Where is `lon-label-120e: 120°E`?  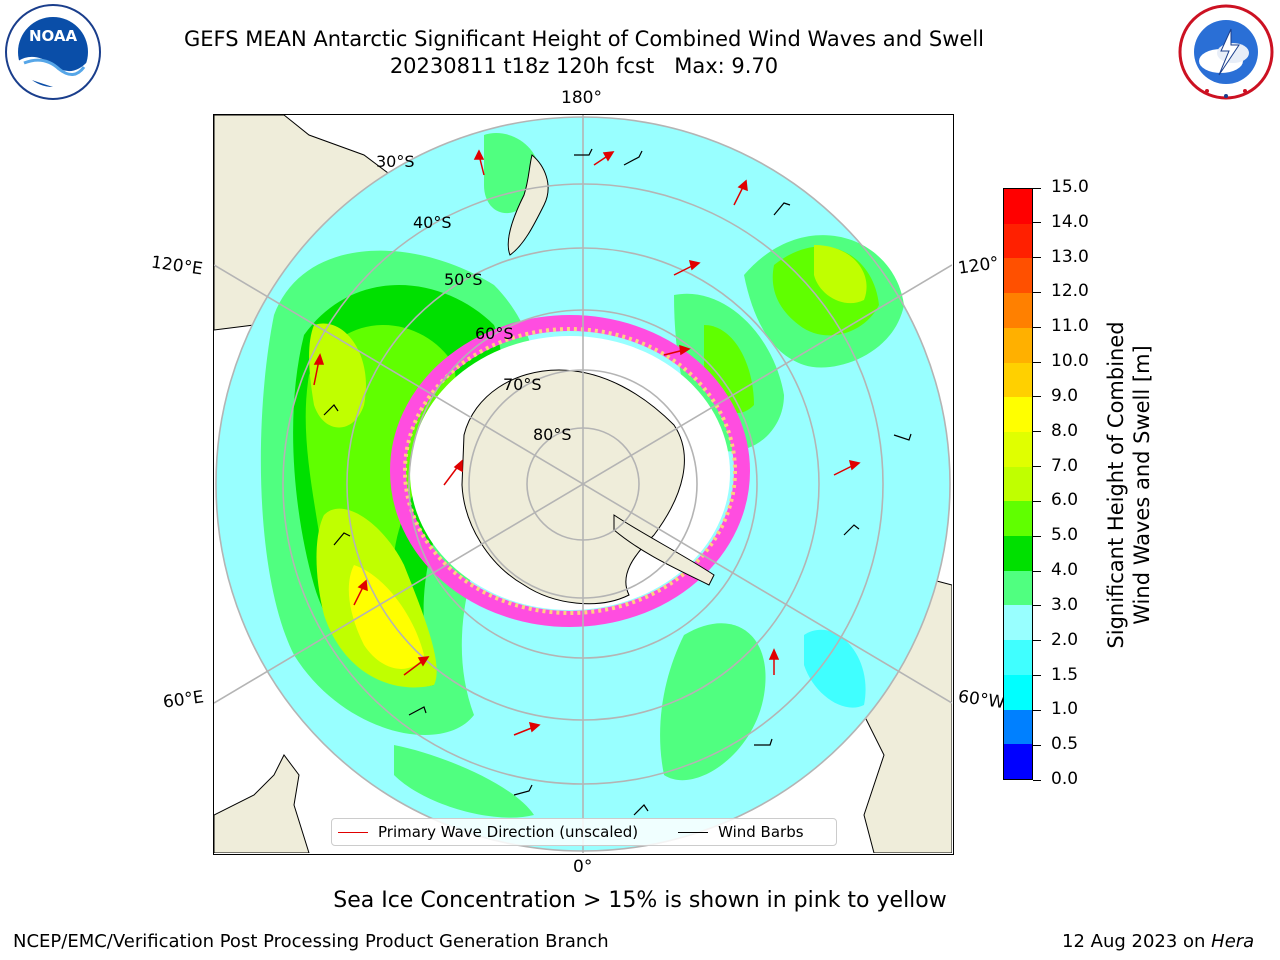 lon-label-120e: 120°E is located at coordinates (176, 266).